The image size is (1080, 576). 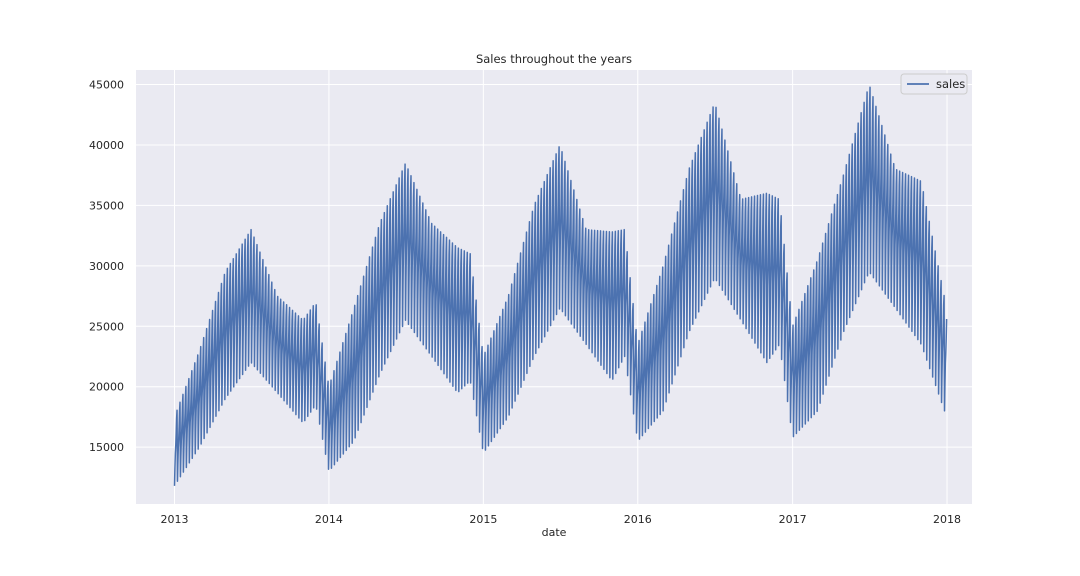 I want to click on y-axis-ticks: 15000 20000 25000 30000 35000 40000 45000, so click(x=106, y=267).